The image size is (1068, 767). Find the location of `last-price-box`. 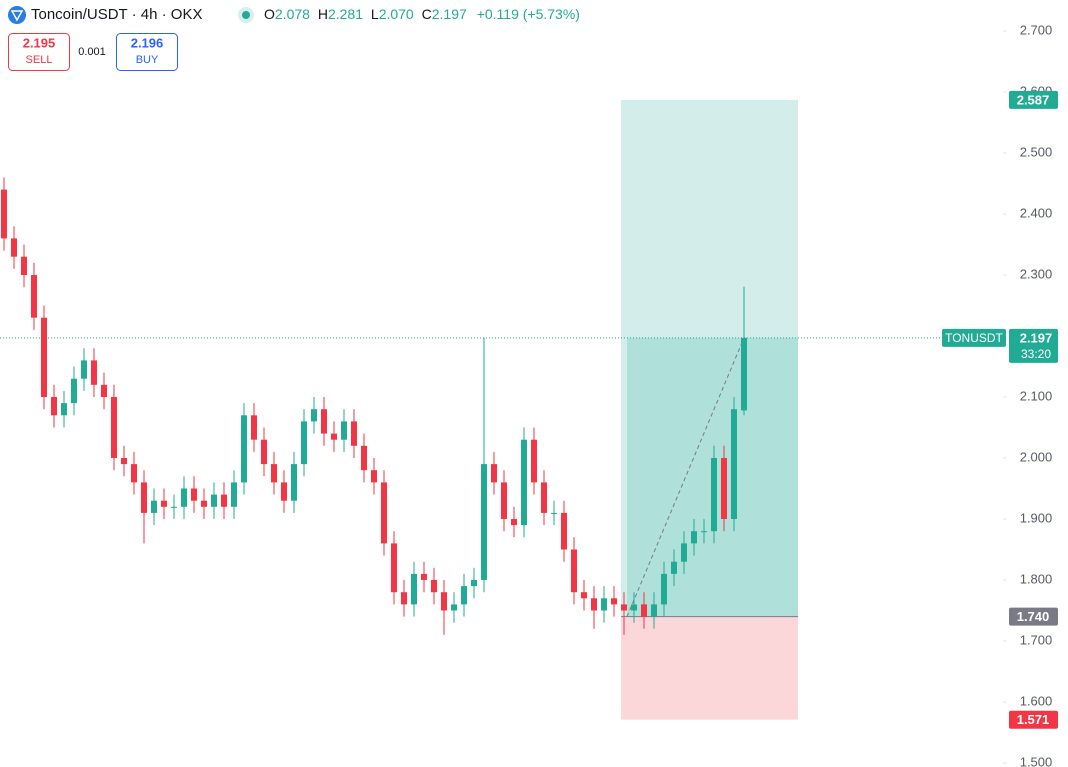

last-price-box is located at coordinates (1033, 345).